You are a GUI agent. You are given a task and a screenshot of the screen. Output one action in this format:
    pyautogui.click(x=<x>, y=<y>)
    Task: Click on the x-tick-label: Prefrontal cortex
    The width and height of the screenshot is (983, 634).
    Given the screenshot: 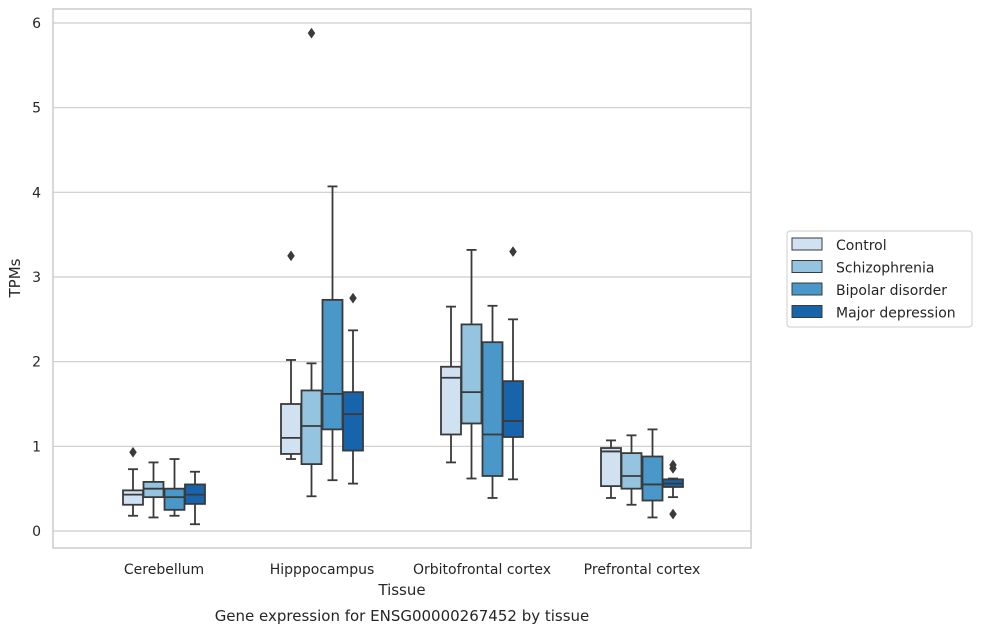 What is the action you would take?
    pyautogui.click(x=642, y=570)
    